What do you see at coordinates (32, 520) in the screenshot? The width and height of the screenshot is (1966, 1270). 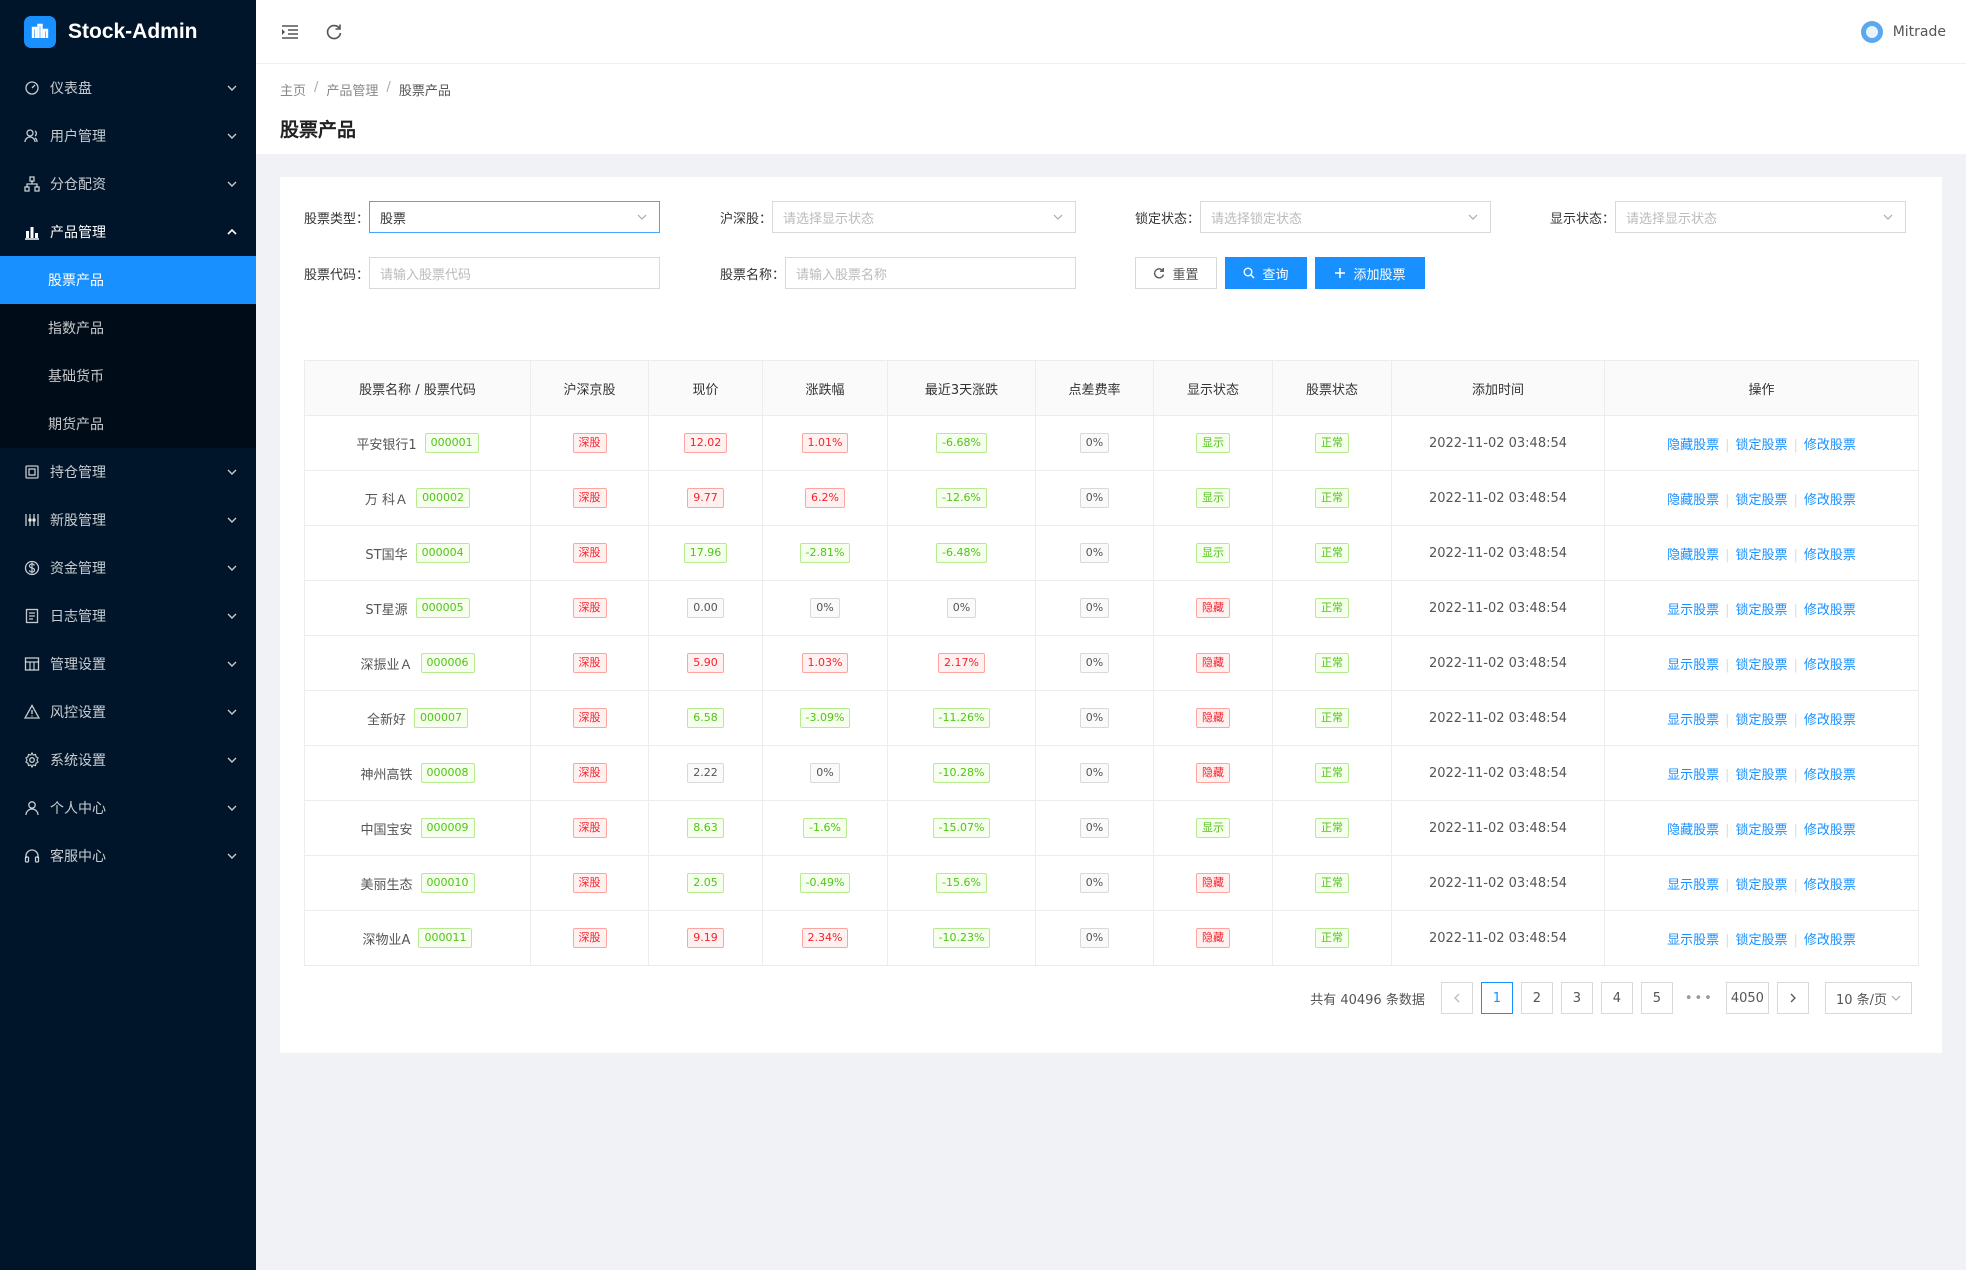 I see `sliders-icon` at bounding box center [32, 520].